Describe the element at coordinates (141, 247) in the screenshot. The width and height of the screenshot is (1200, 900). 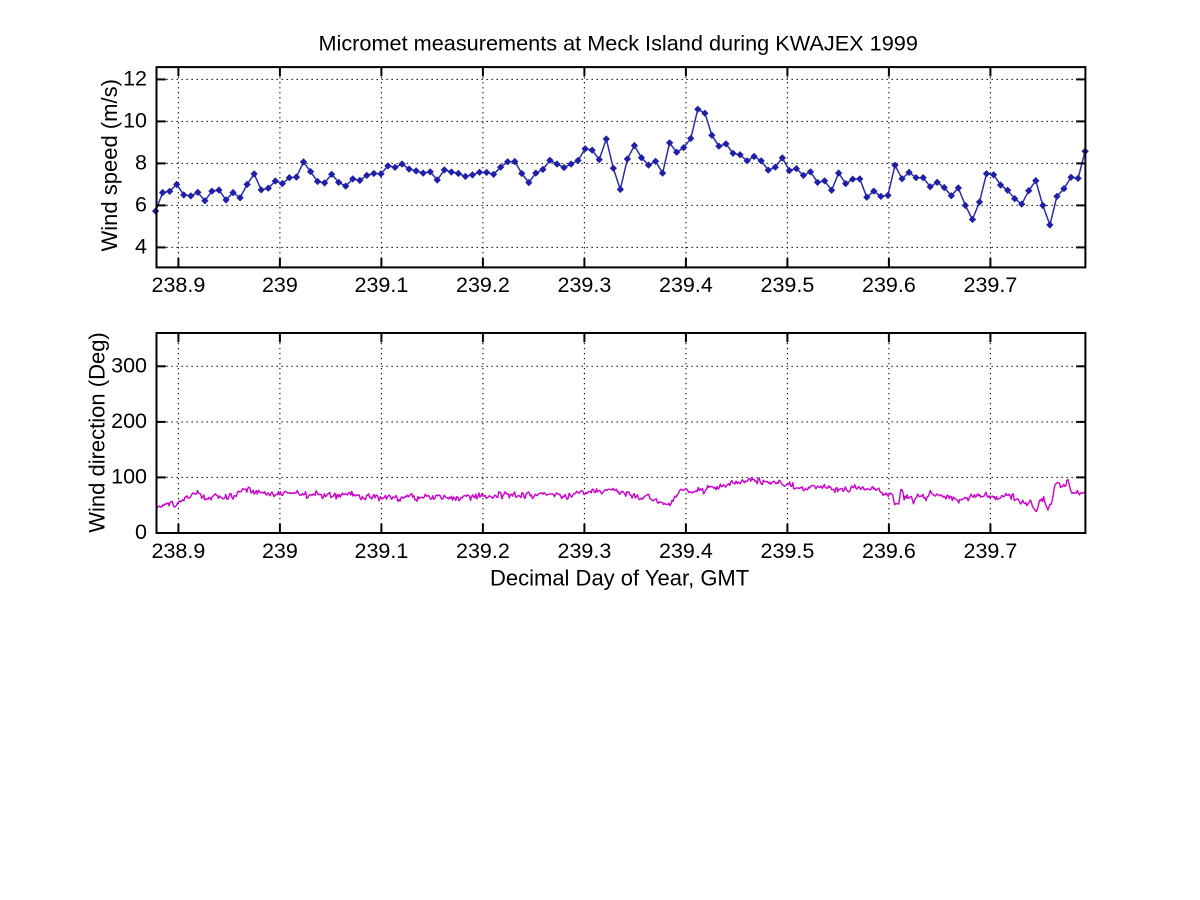
I see `svg-text: 4` at that location.